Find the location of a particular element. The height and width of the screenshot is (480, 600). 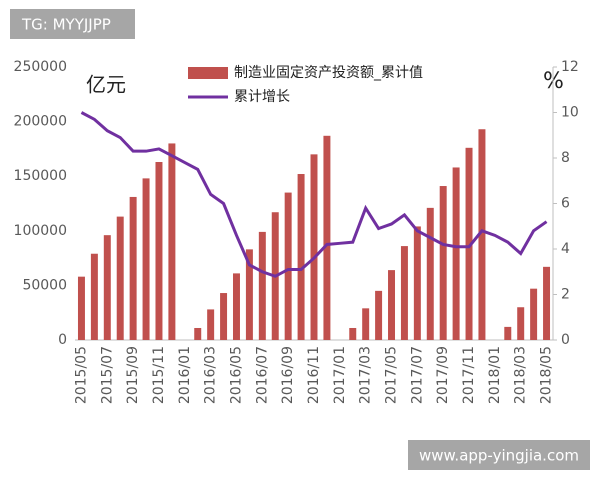

y2-tick-label: 2 is located at coordinates (565, 295).